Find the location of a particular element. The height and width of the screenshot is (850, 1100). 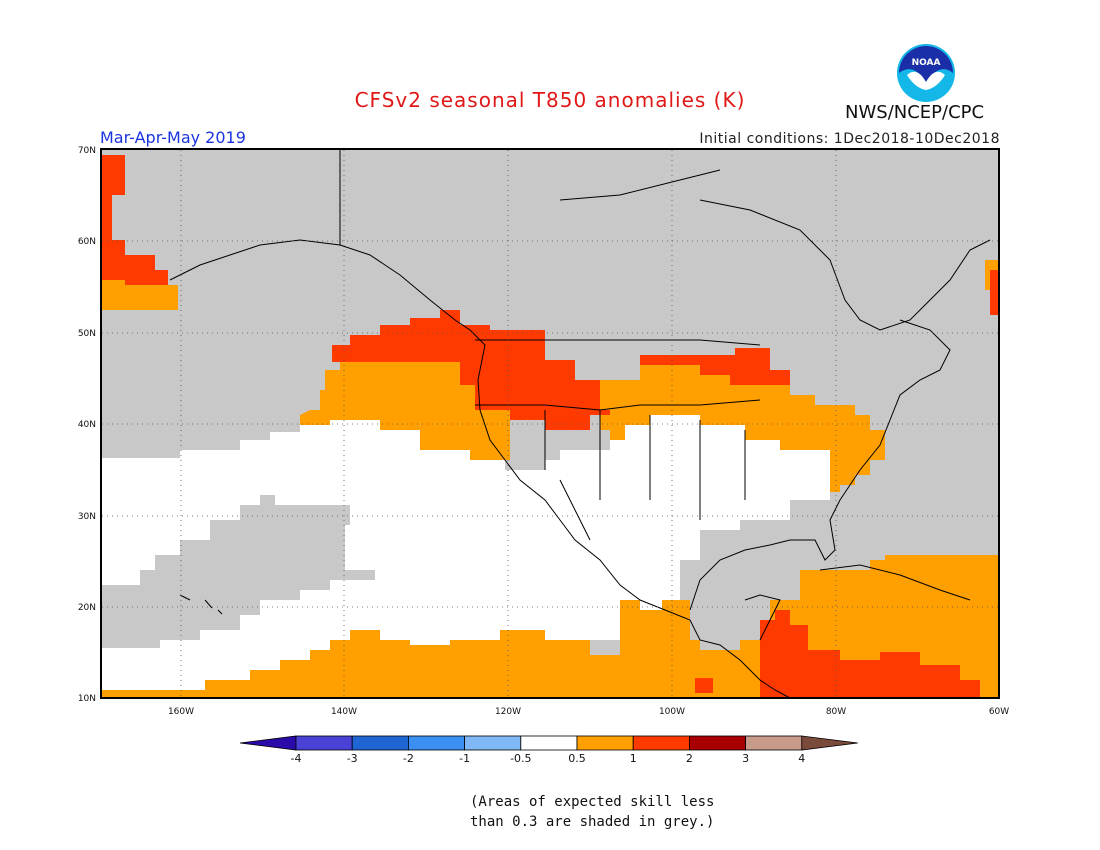

colorbar-tick-label: -4 is located at coordinates (296, 758).